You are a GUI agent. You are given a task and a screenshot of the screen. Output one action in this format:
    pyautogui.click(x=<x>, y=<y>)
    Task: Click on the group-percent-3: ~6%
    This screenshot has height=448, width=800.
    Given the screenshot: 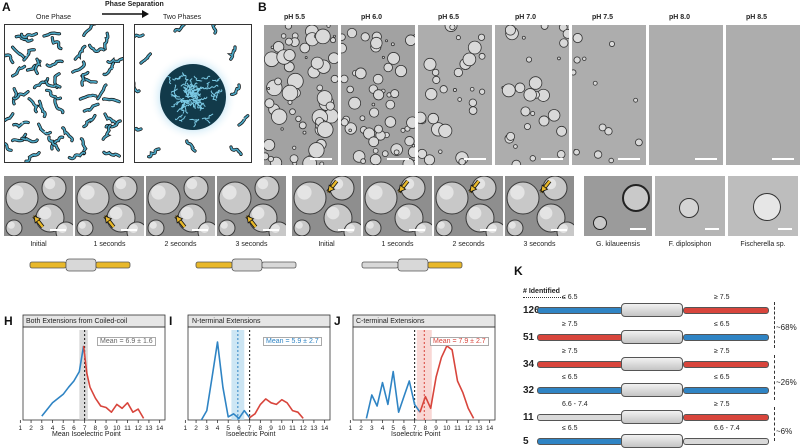 What is the action you would take?
    pyautogui.click(x=784, y=431)
    